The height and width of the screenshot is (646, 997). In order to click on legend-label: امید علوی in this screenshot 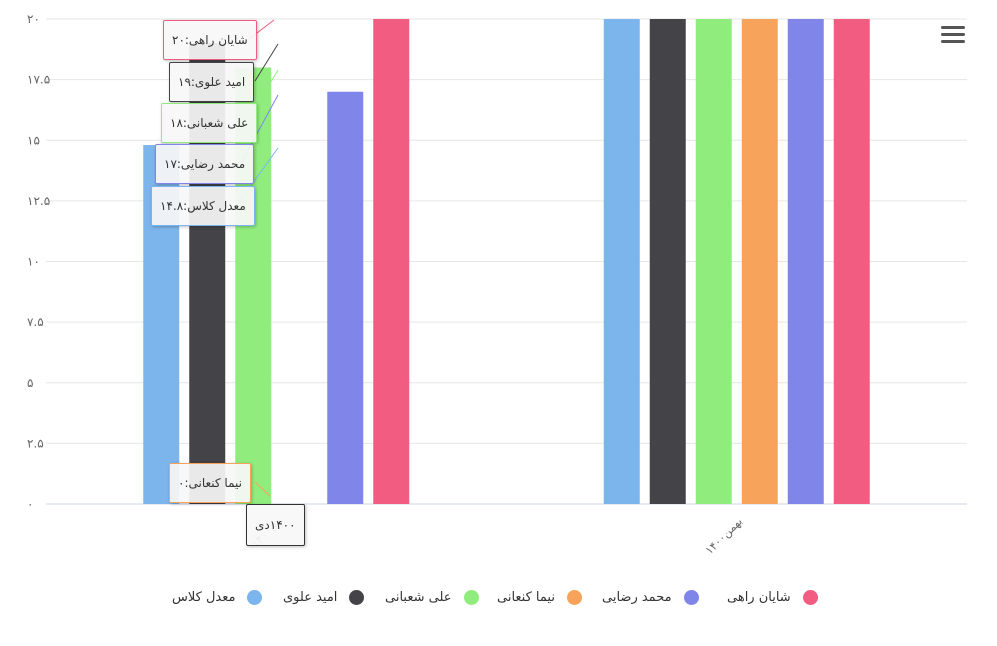, I will do `click(310, 597)`.